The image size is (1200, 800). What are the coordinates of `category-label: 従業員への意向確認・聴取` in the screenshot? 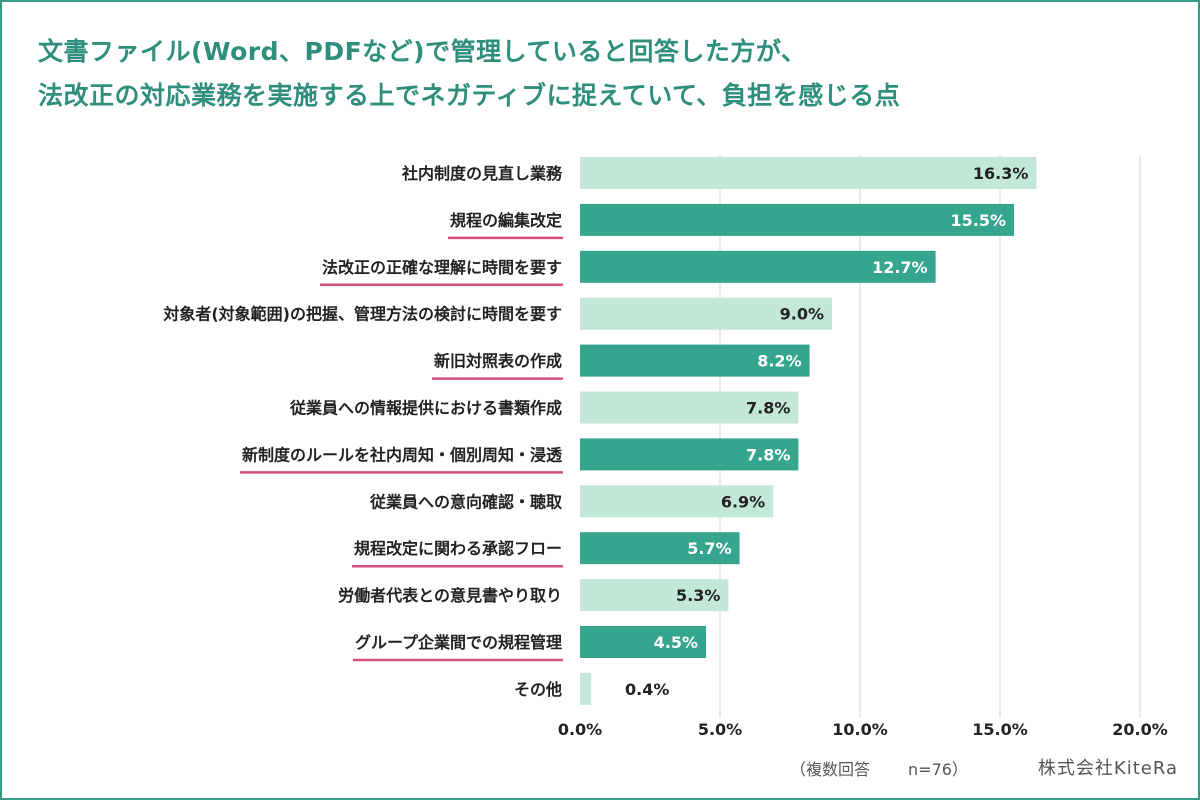 It's located at (465, 501).